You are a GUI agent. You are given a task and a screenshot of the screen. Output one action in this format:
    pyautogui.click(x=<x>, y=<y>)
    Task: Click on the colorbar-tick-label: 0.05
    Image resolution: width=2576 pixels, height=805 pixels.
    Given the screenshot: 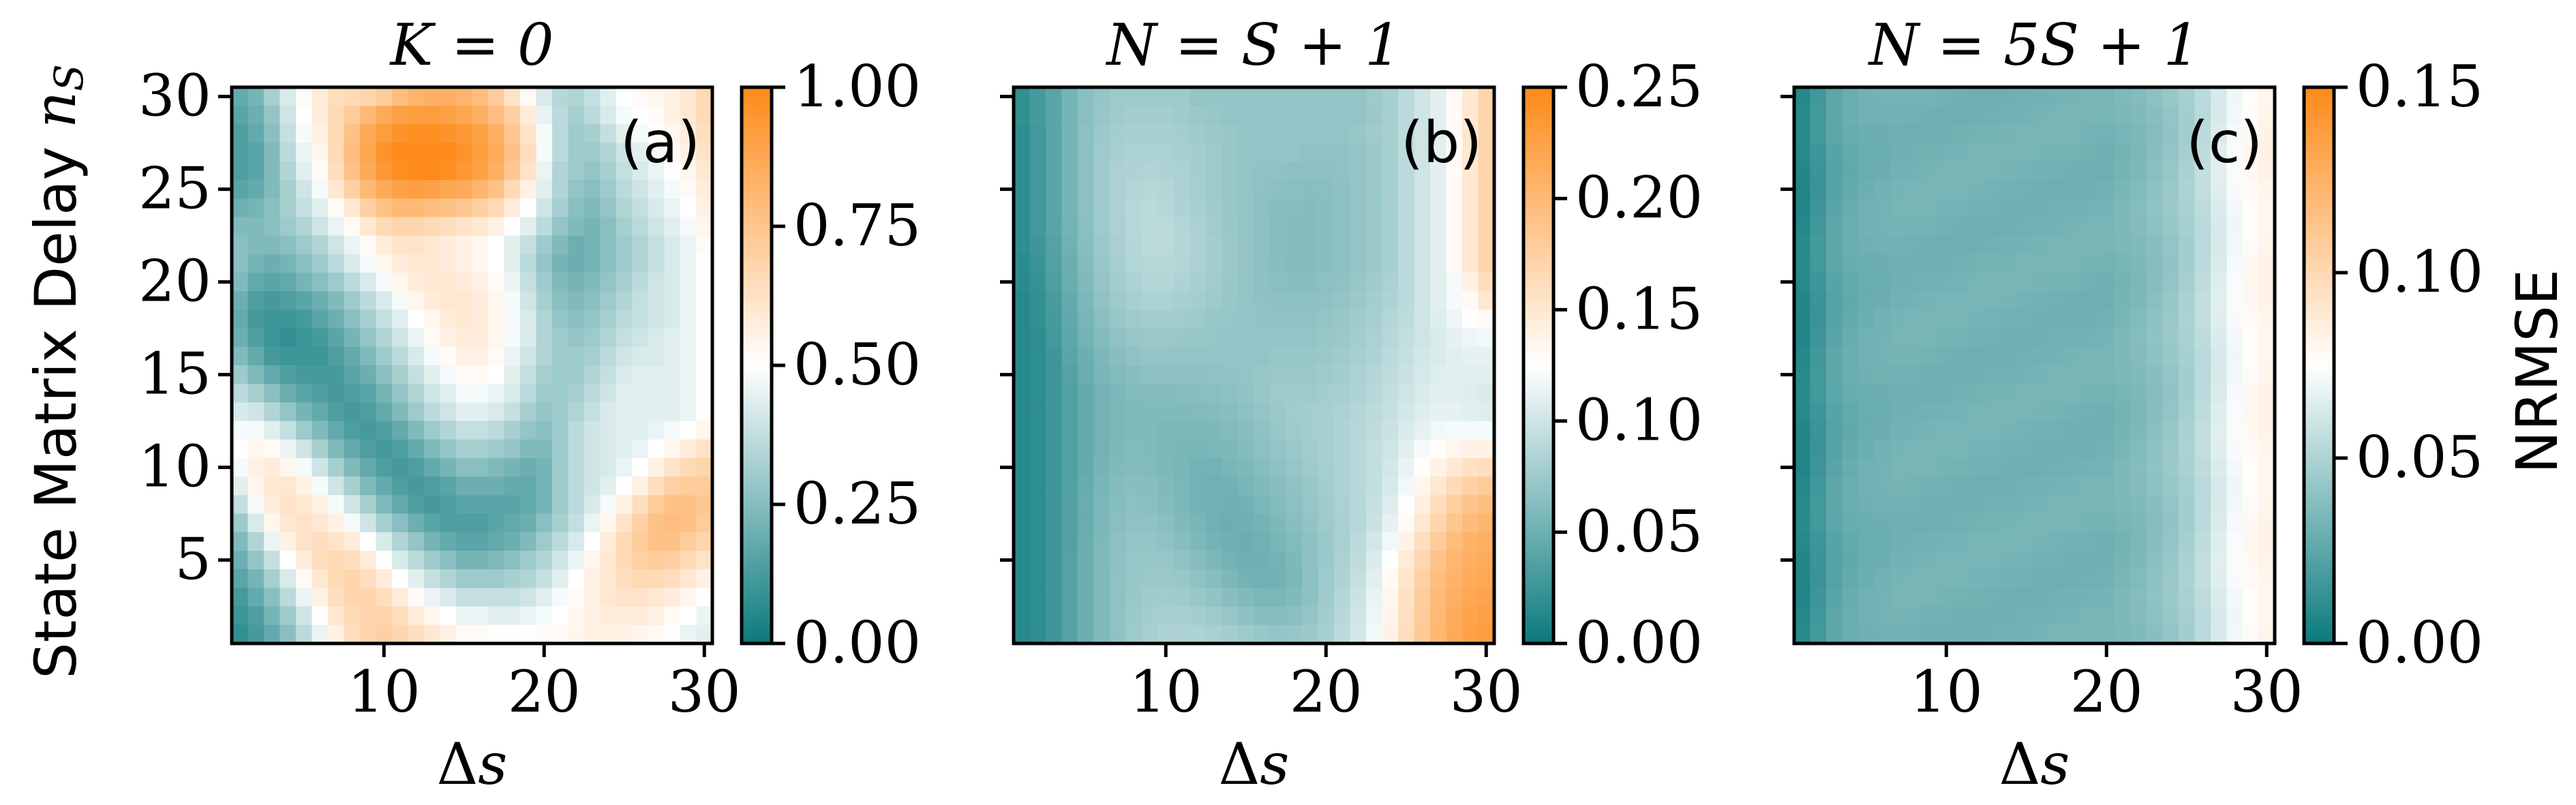 What is the action you would take?
    pyautogui.click(x=2419, y=457)
    